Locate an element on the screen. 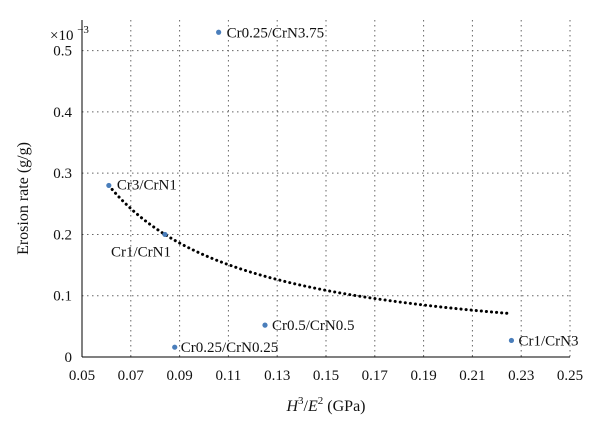  y-tick-label: 0.4 is located at coordinates (62, 113).